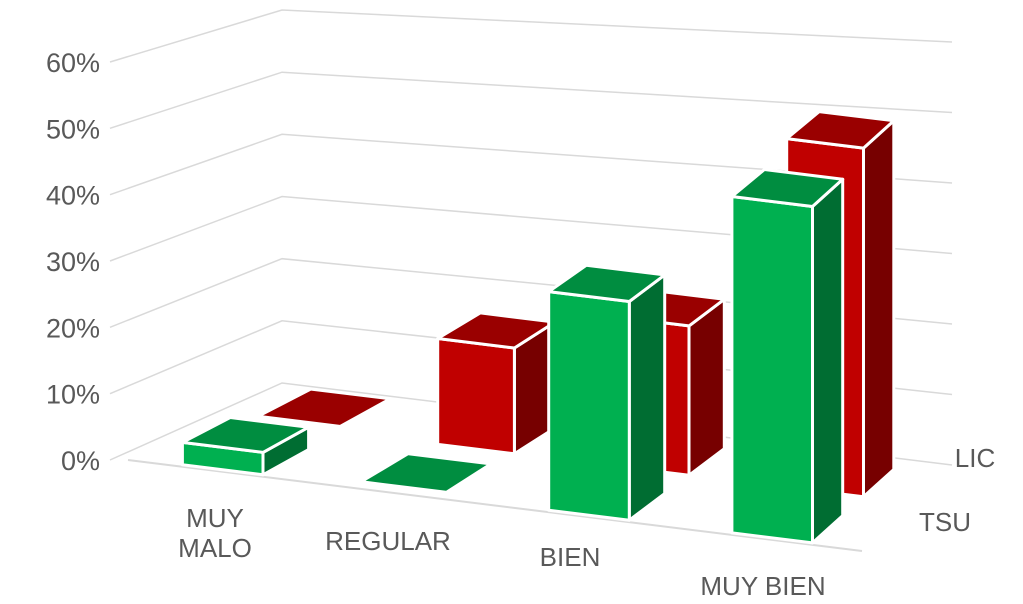 Image resolution: width=1023 pixels, height=604 pixels. Describe the element at coordinates (570, 557) in the screenshot. I see `category-label: BIEN` at that location.